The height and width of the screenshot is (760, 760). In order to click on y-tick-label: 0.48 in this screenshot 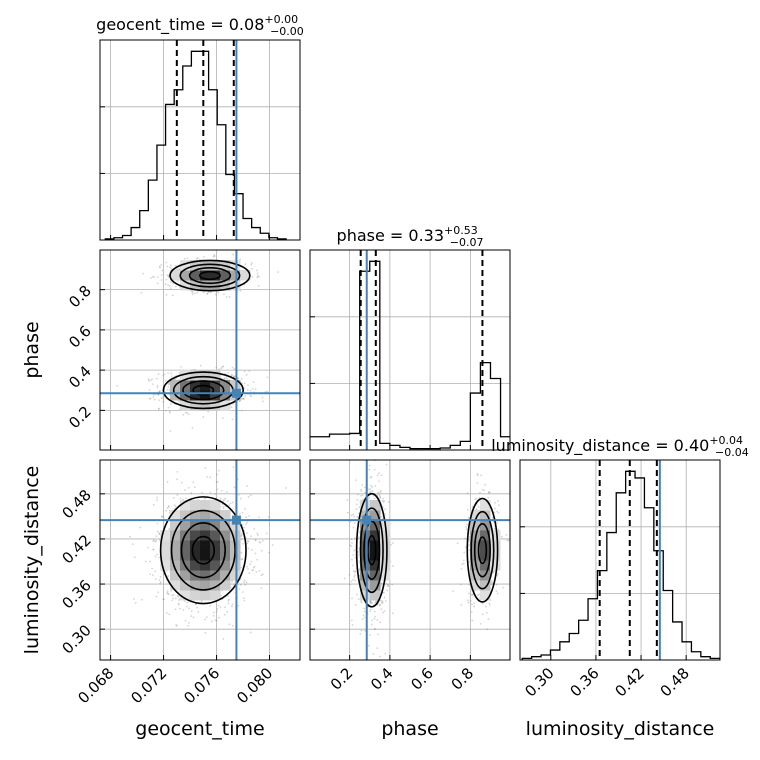, I will do `click(76, 504)`.